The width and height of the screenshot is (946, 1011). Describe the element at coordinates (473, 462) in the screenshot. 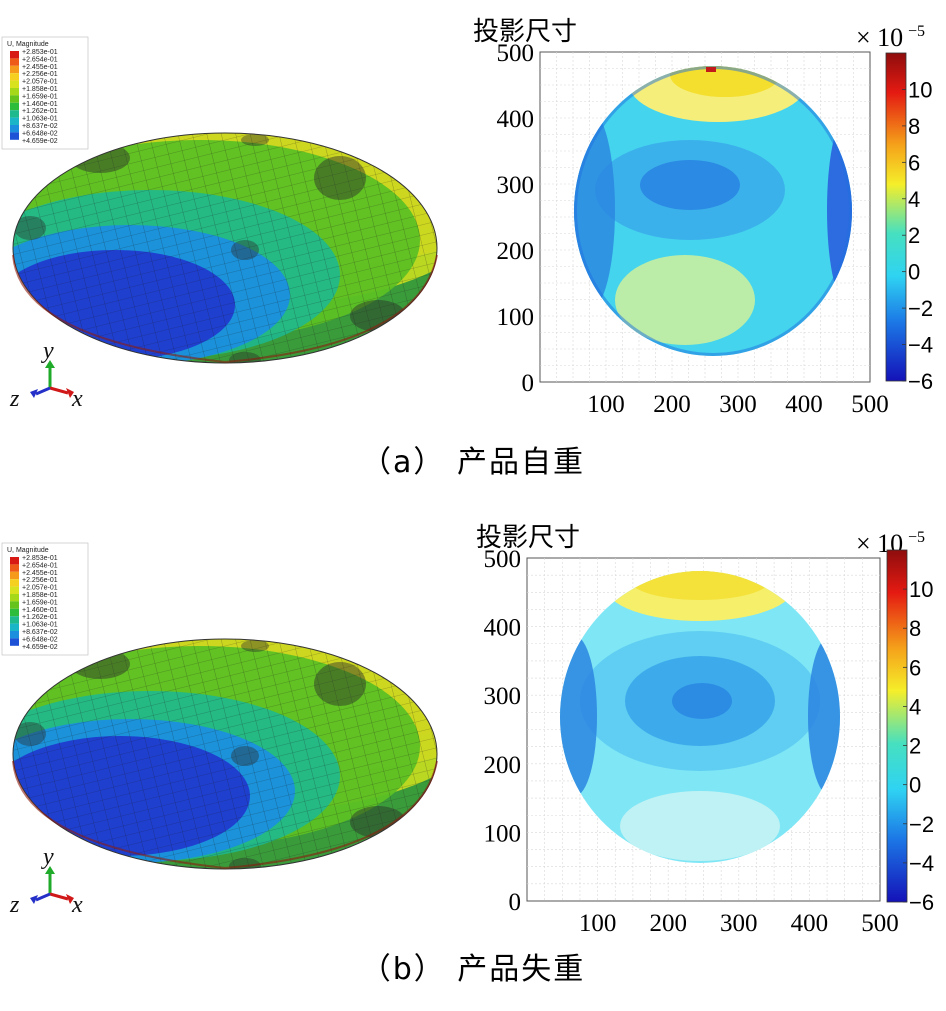

I see `caption-a: （a） 产品自重` at that location.